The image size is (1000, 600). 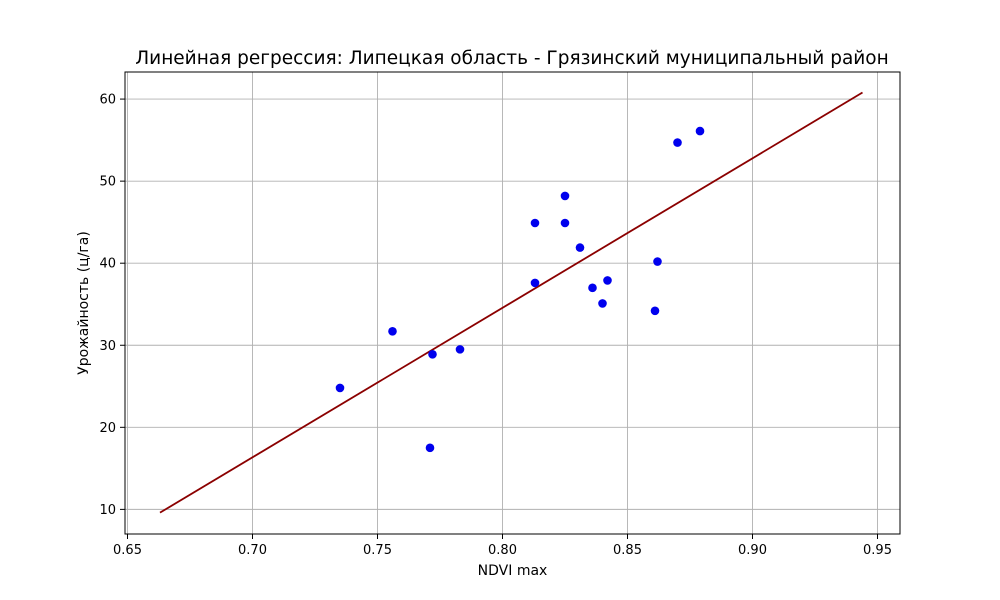 I want to click on x-tick-label: 0.80, so click(x=502, y=550).